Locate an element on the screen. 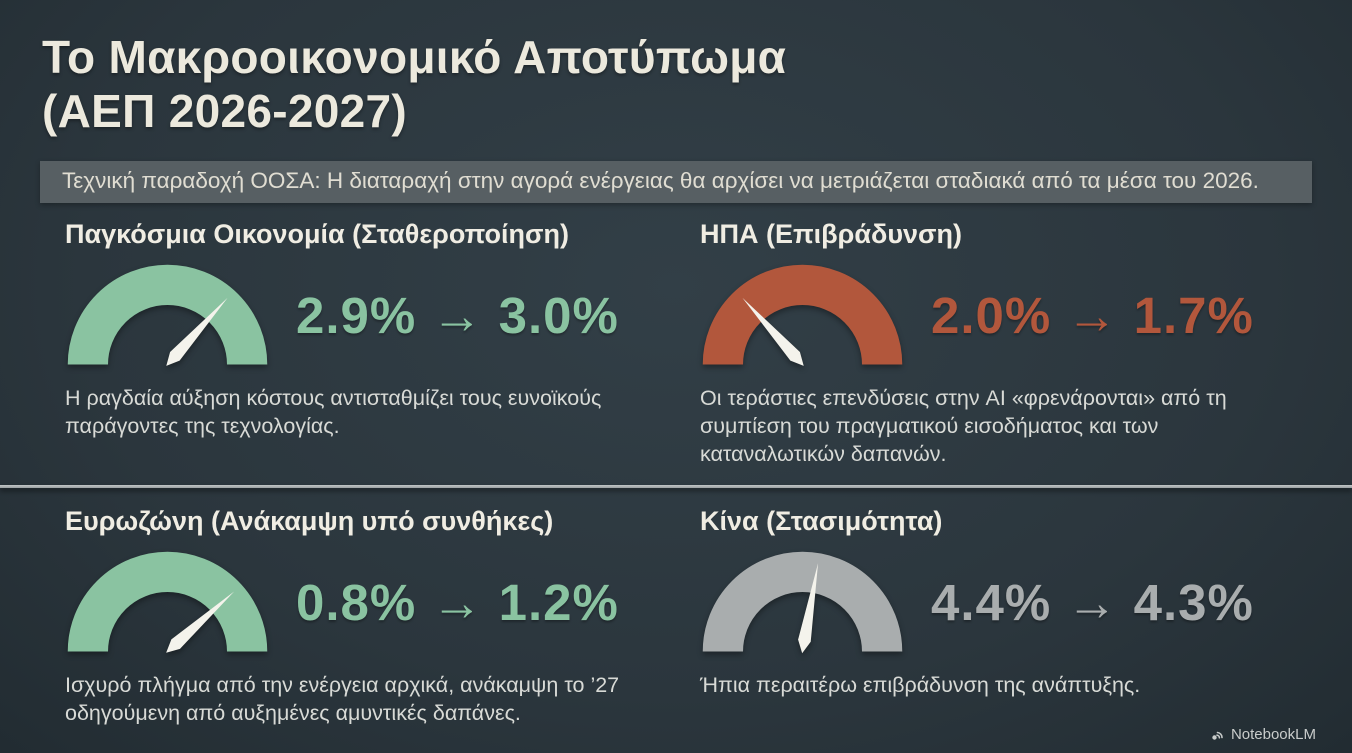 Image resolution: width=1352 pixels, height=753 pixels. panel-global-heading: Παγκόσμια Οικονομία (Σταθεροποίηση) is located at coordinates (317, 233).